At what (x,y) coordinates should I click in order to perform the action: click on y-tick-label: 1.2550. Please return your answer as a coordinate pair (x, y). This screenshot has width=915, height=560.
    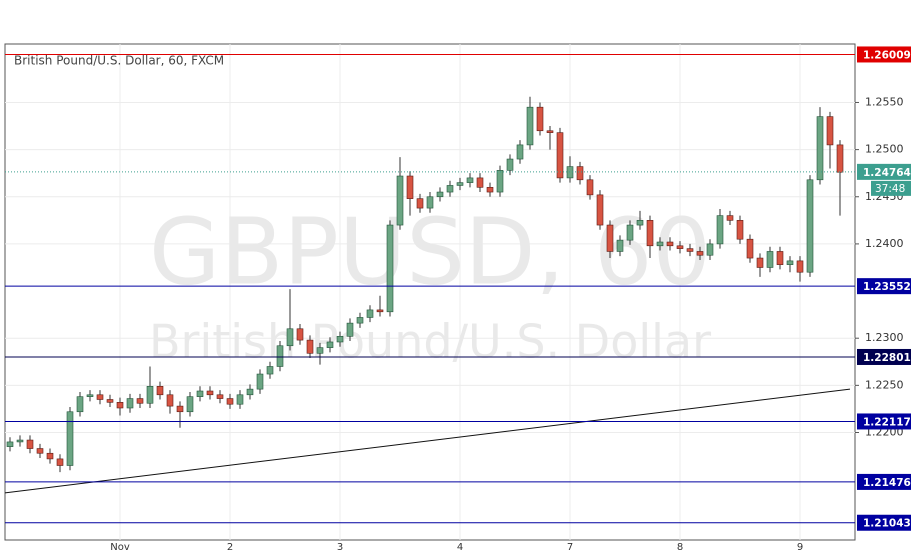
    Looking at the image, I should click on (884, 101).